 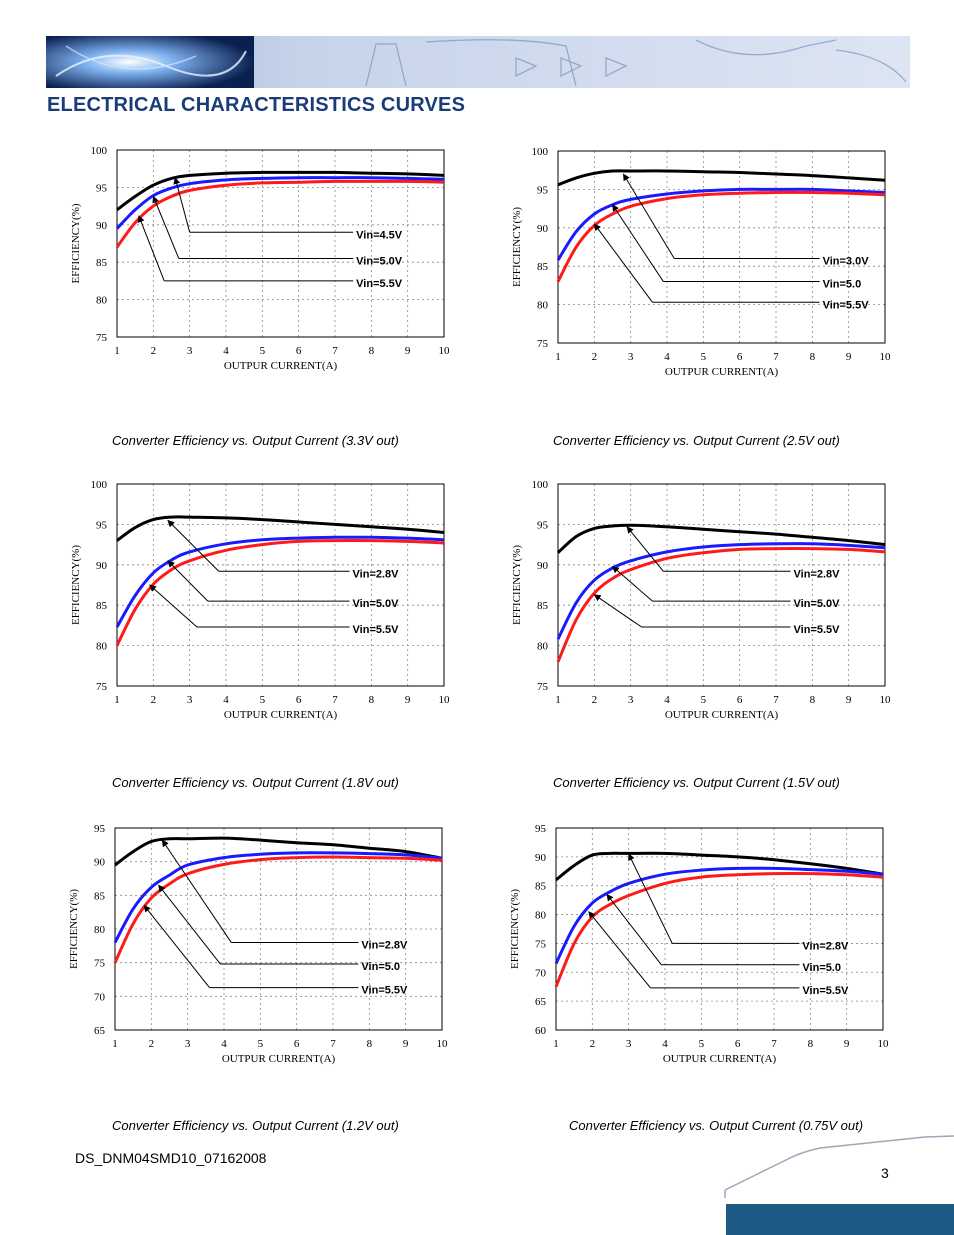 What do you see at coordinates (846, 262) in the screenshot?
I see `annotation-label: Vin=3.0V` at bounding box center [846, 262].